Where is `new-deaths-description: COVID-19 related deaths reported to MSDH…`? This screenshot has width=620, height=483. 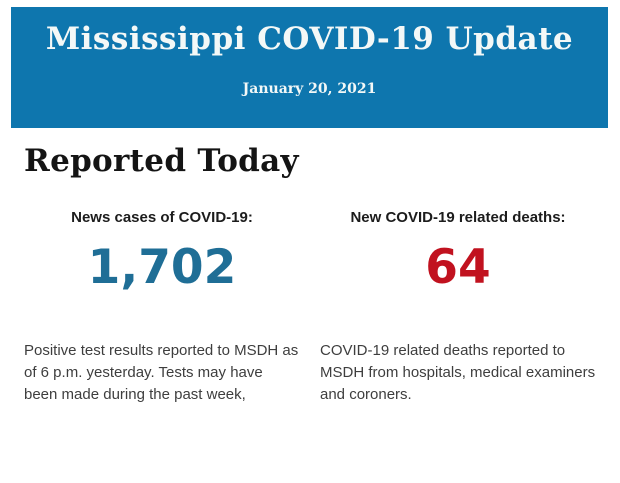
new-deaths-description: COVID-19 related deaths reported to MSDH… is located at coordinates (458, 372).